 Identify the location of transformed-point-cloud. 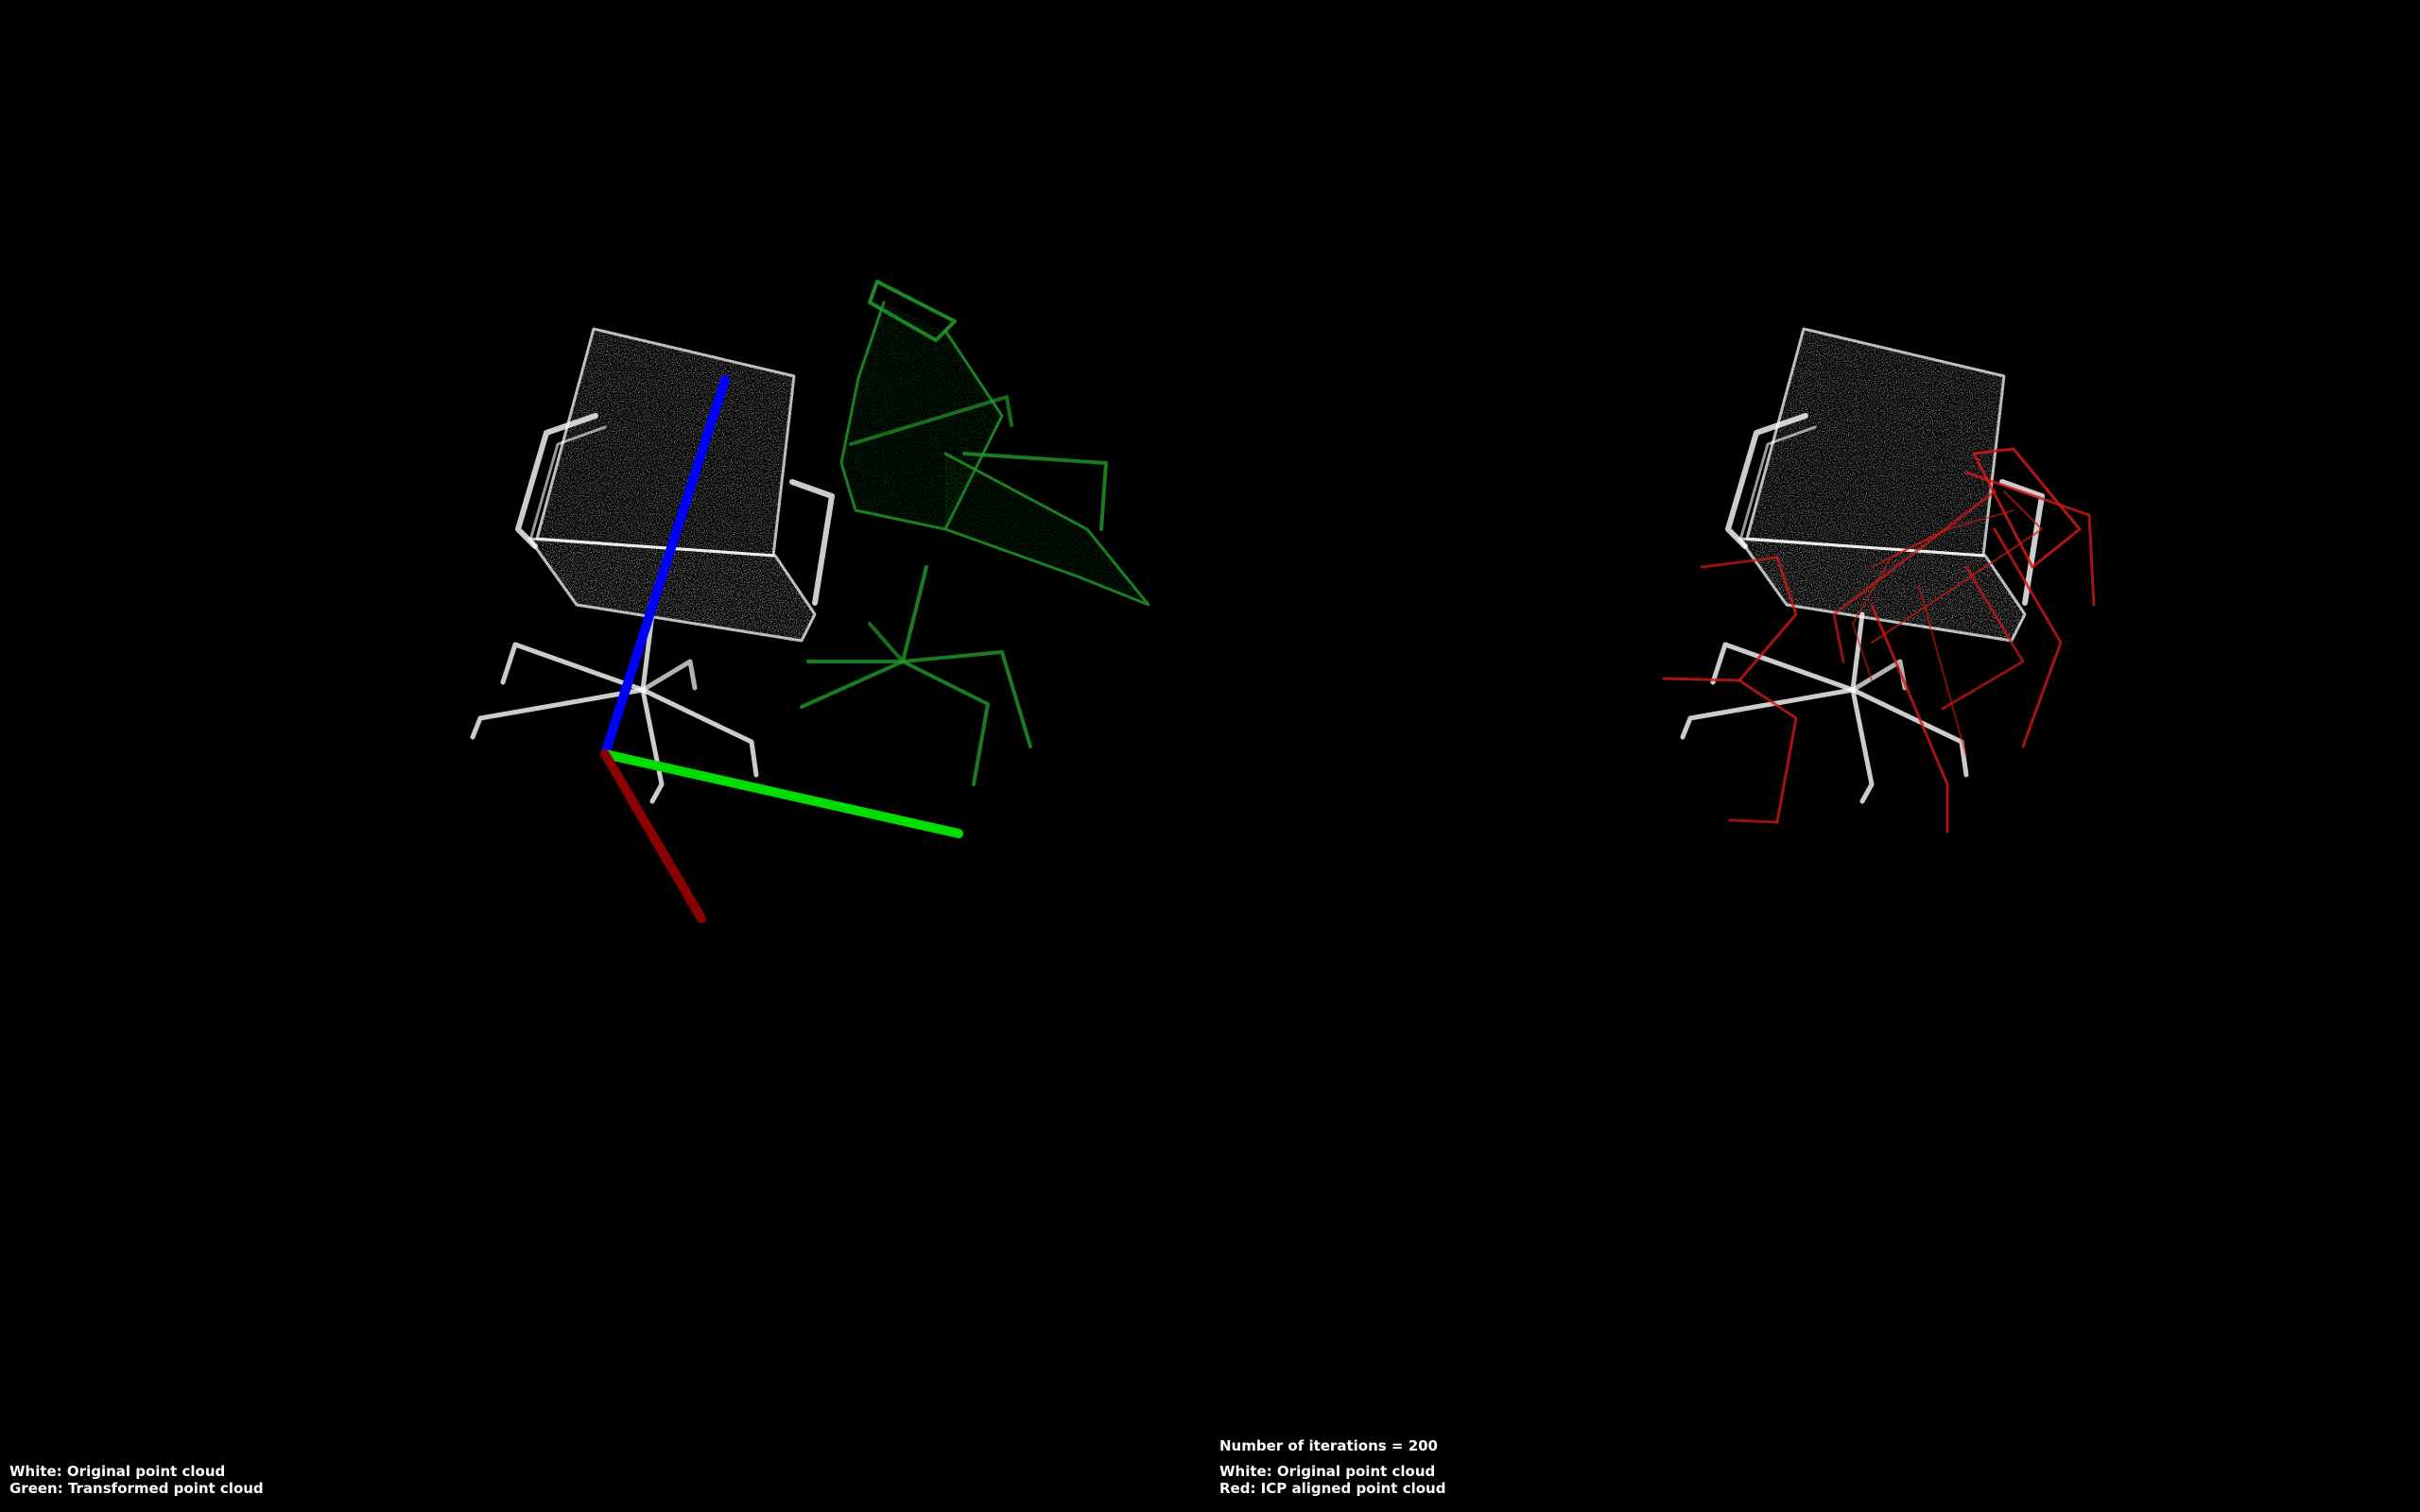
(975, 533).